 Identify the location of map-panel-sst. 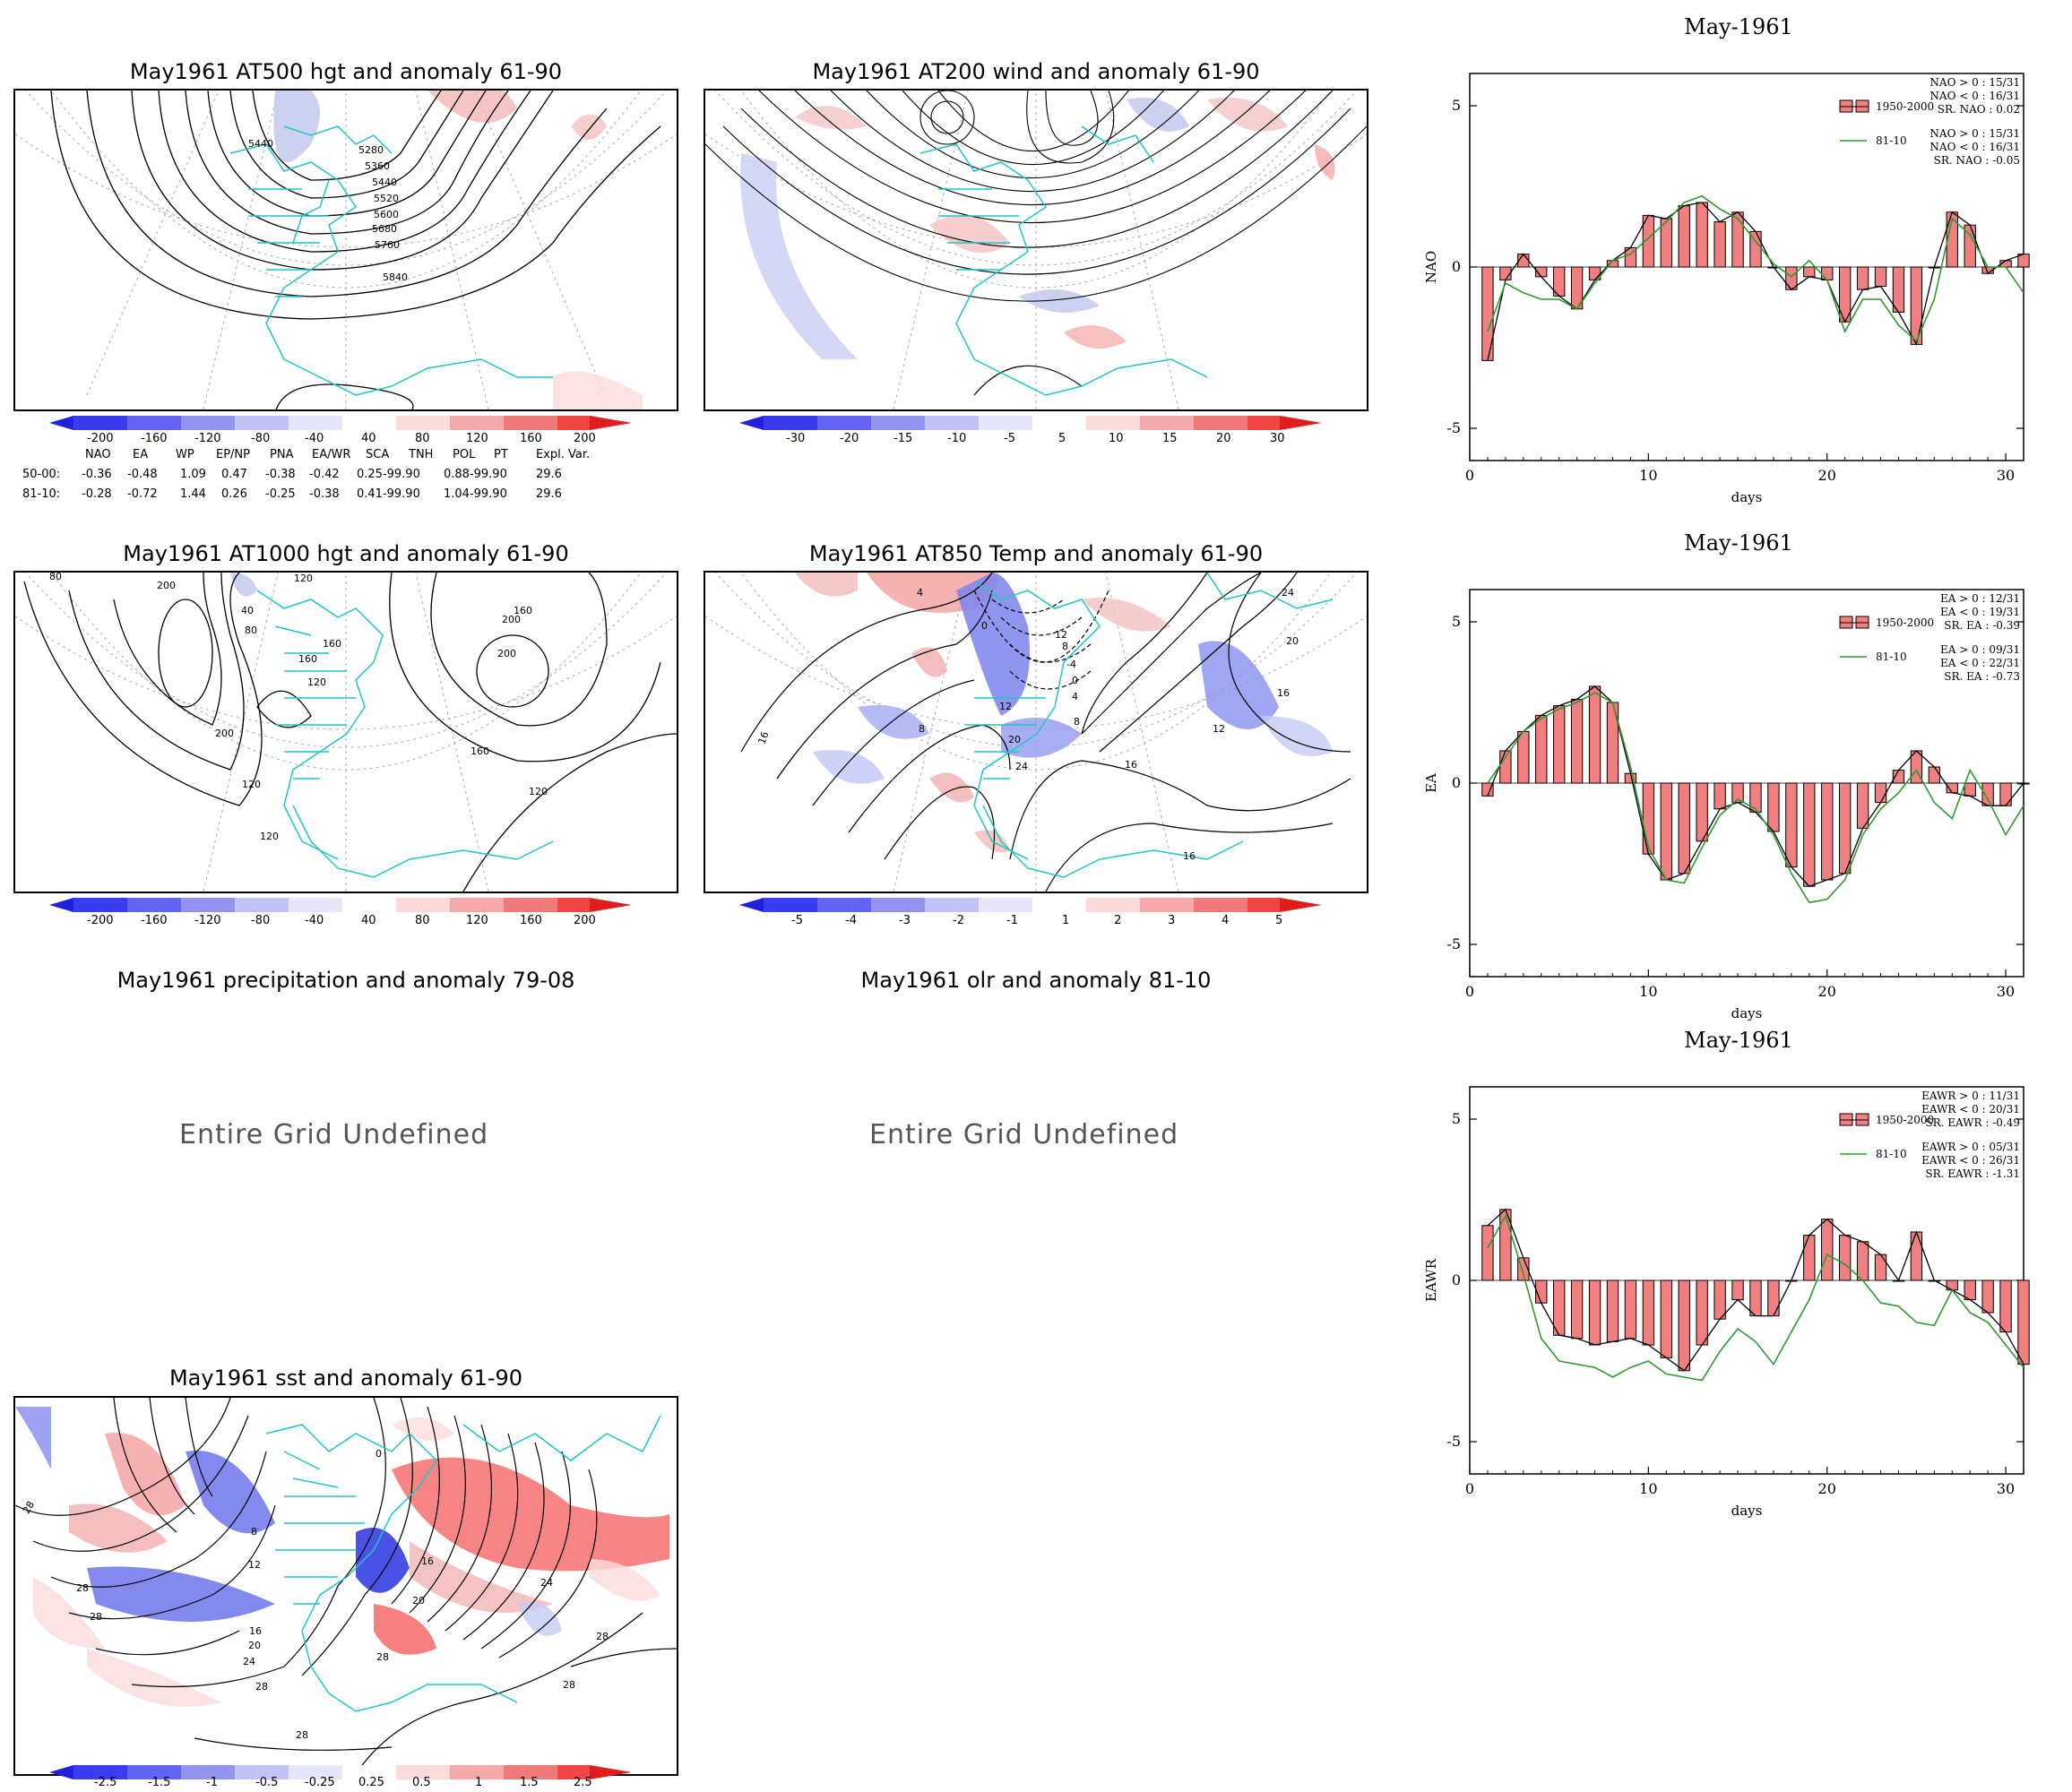
(345, 1586).